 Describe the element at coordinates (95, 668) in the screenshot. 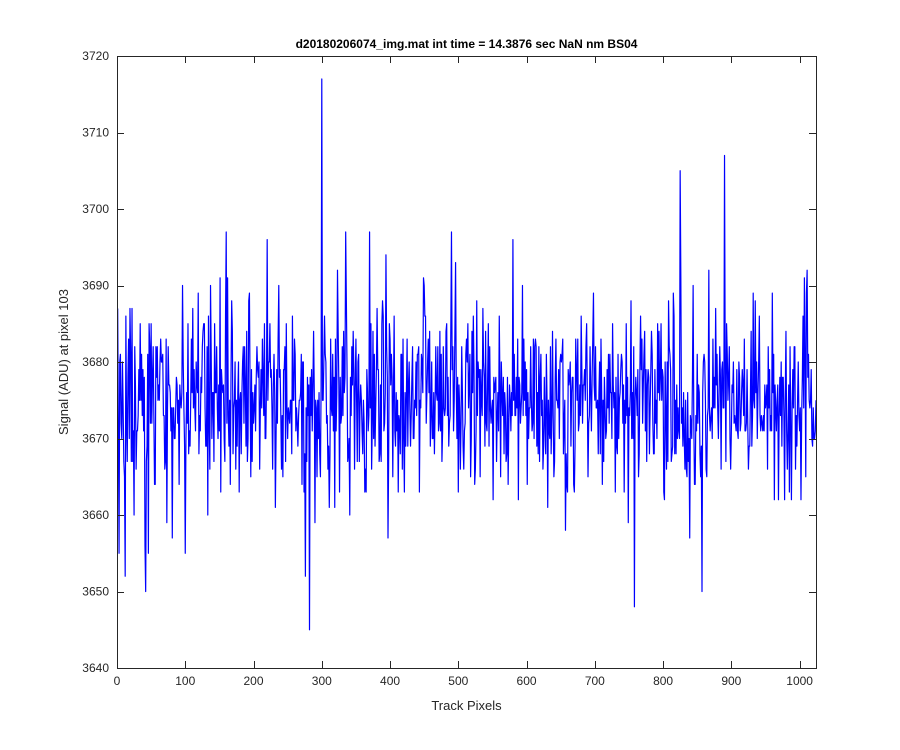

I see `y-tick-label-0: 3640` at that location.